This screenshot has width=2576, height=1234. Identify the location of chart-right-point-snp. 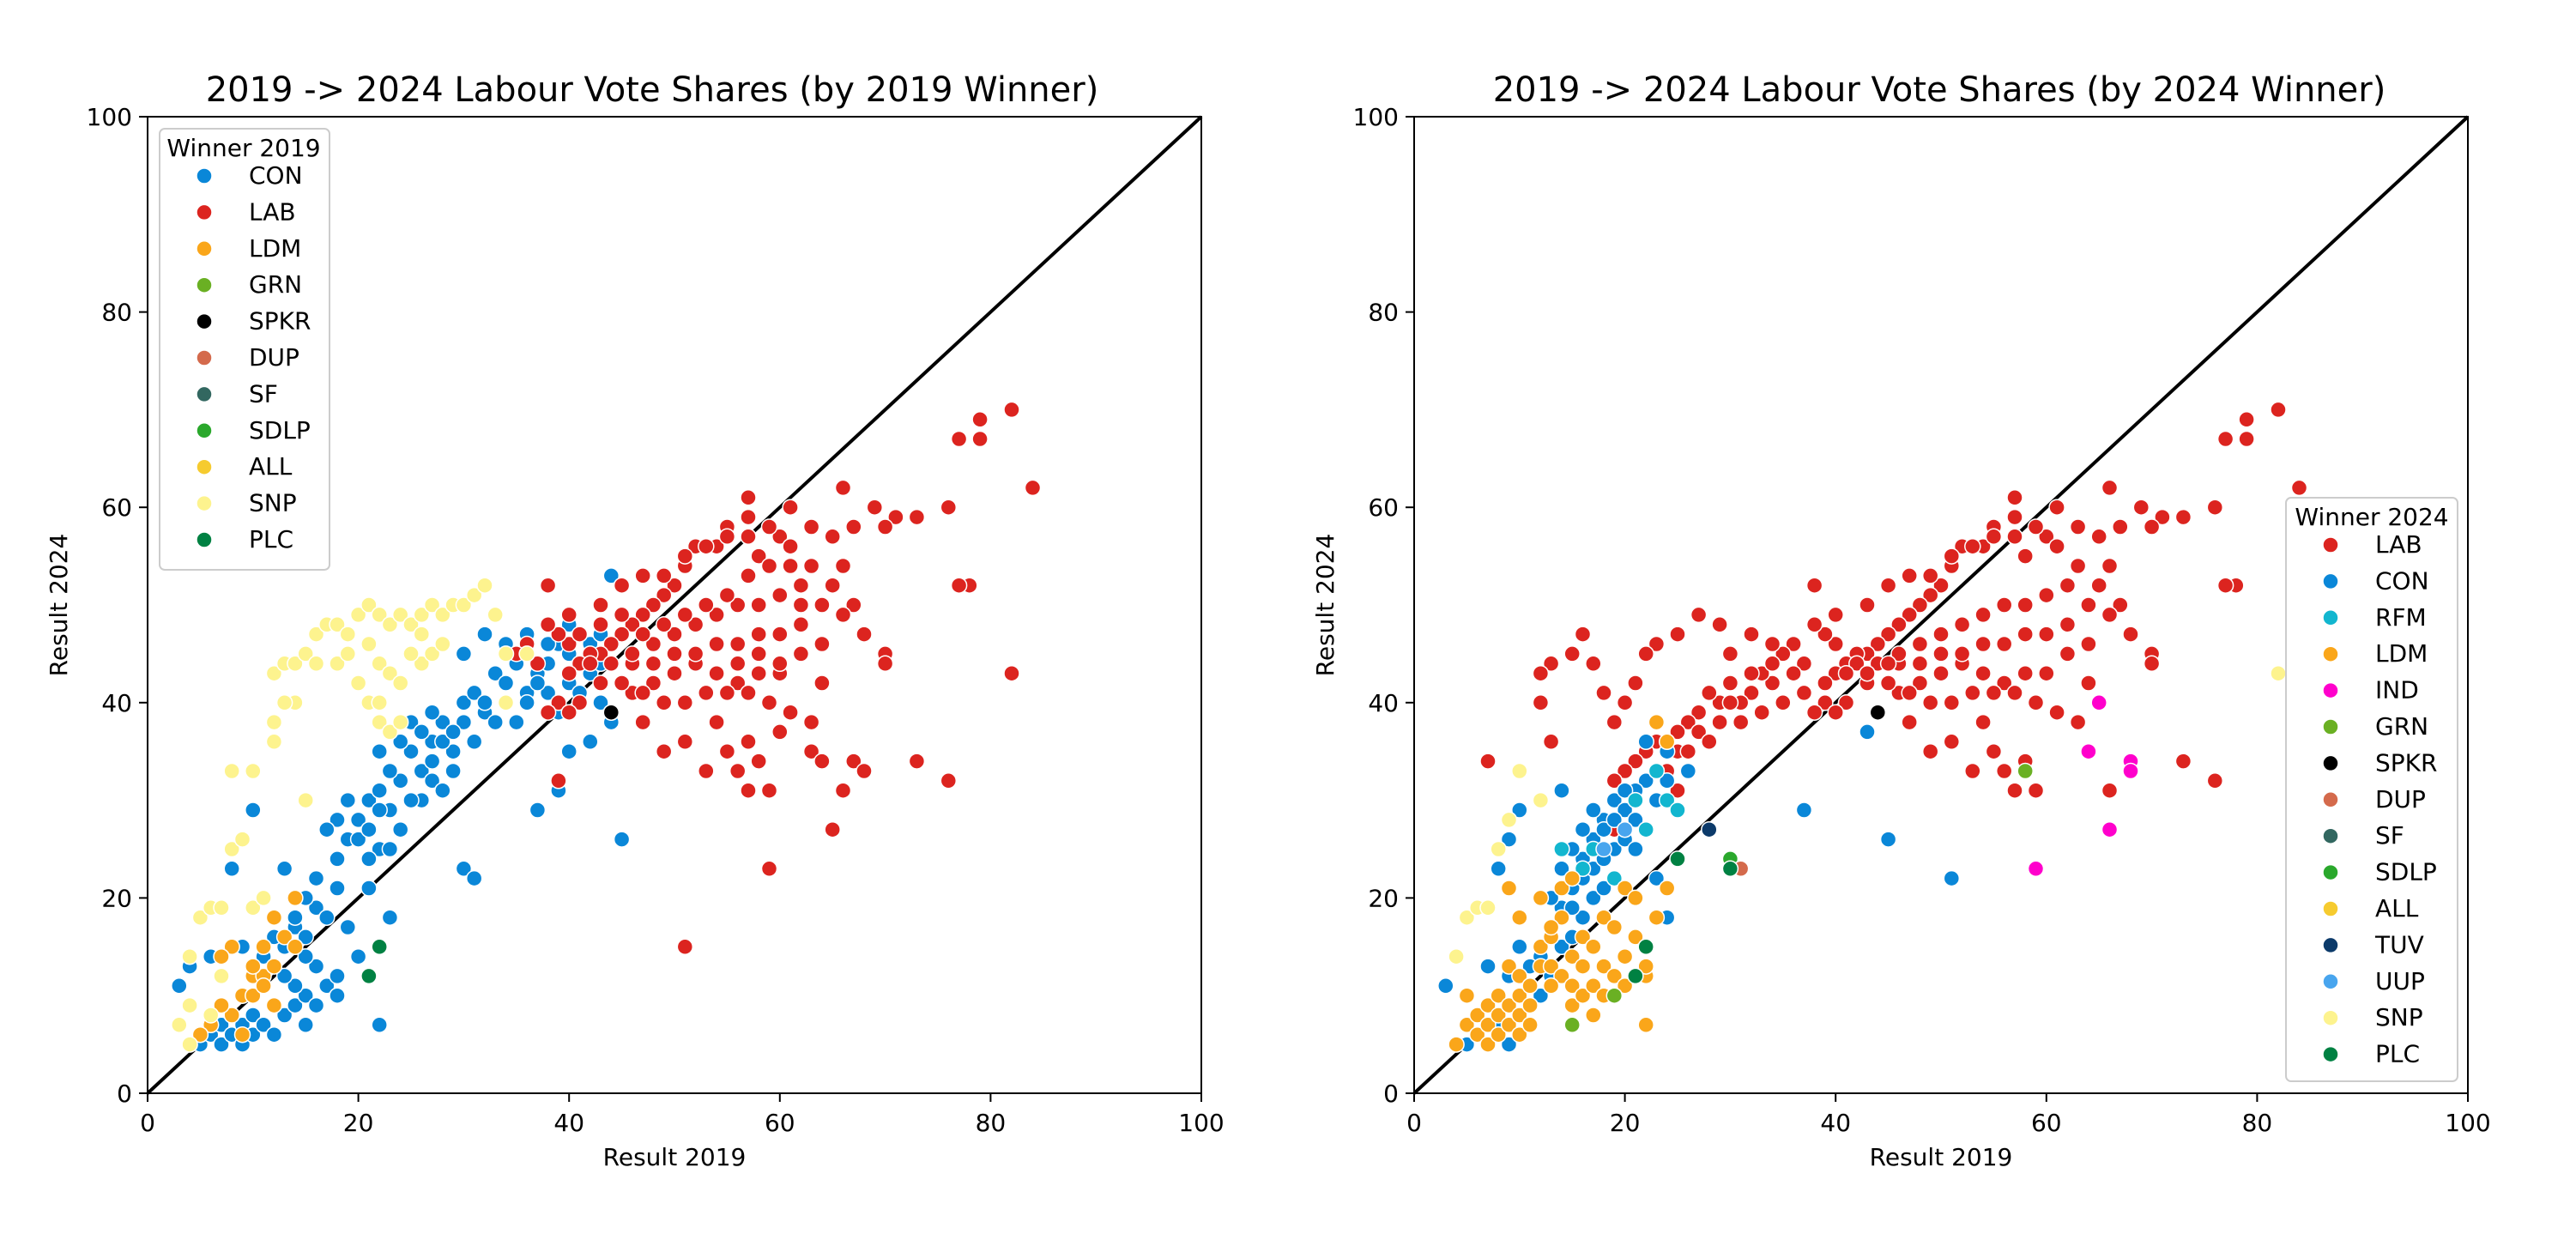
(2278, 673).